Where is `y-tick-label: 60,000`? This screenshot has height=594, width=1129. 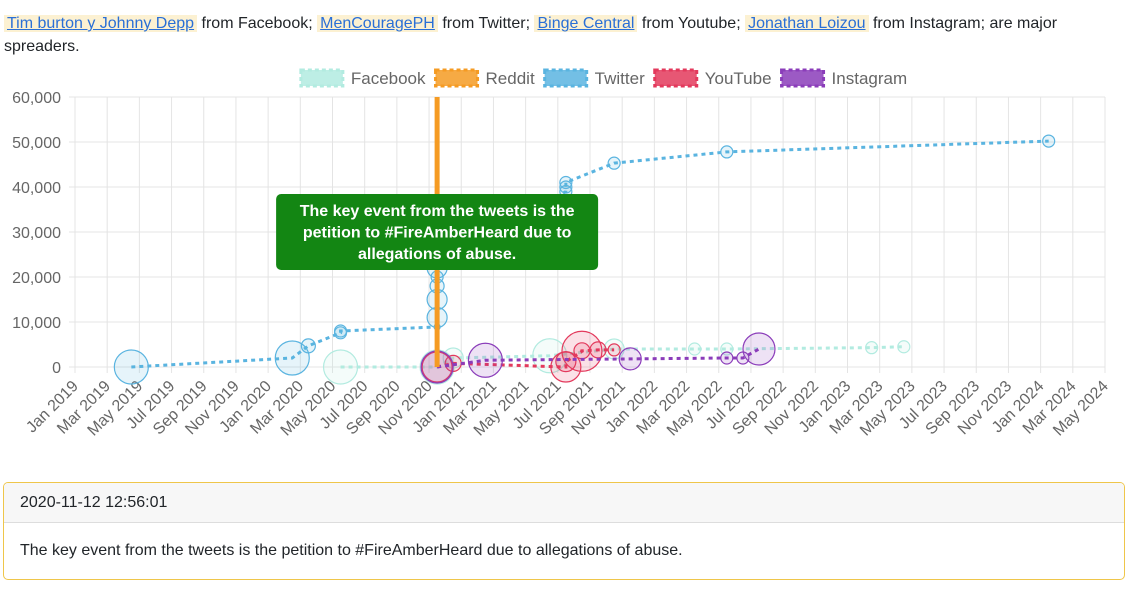 y-tick-label: 60,000 is located at coordinates (36, 98).